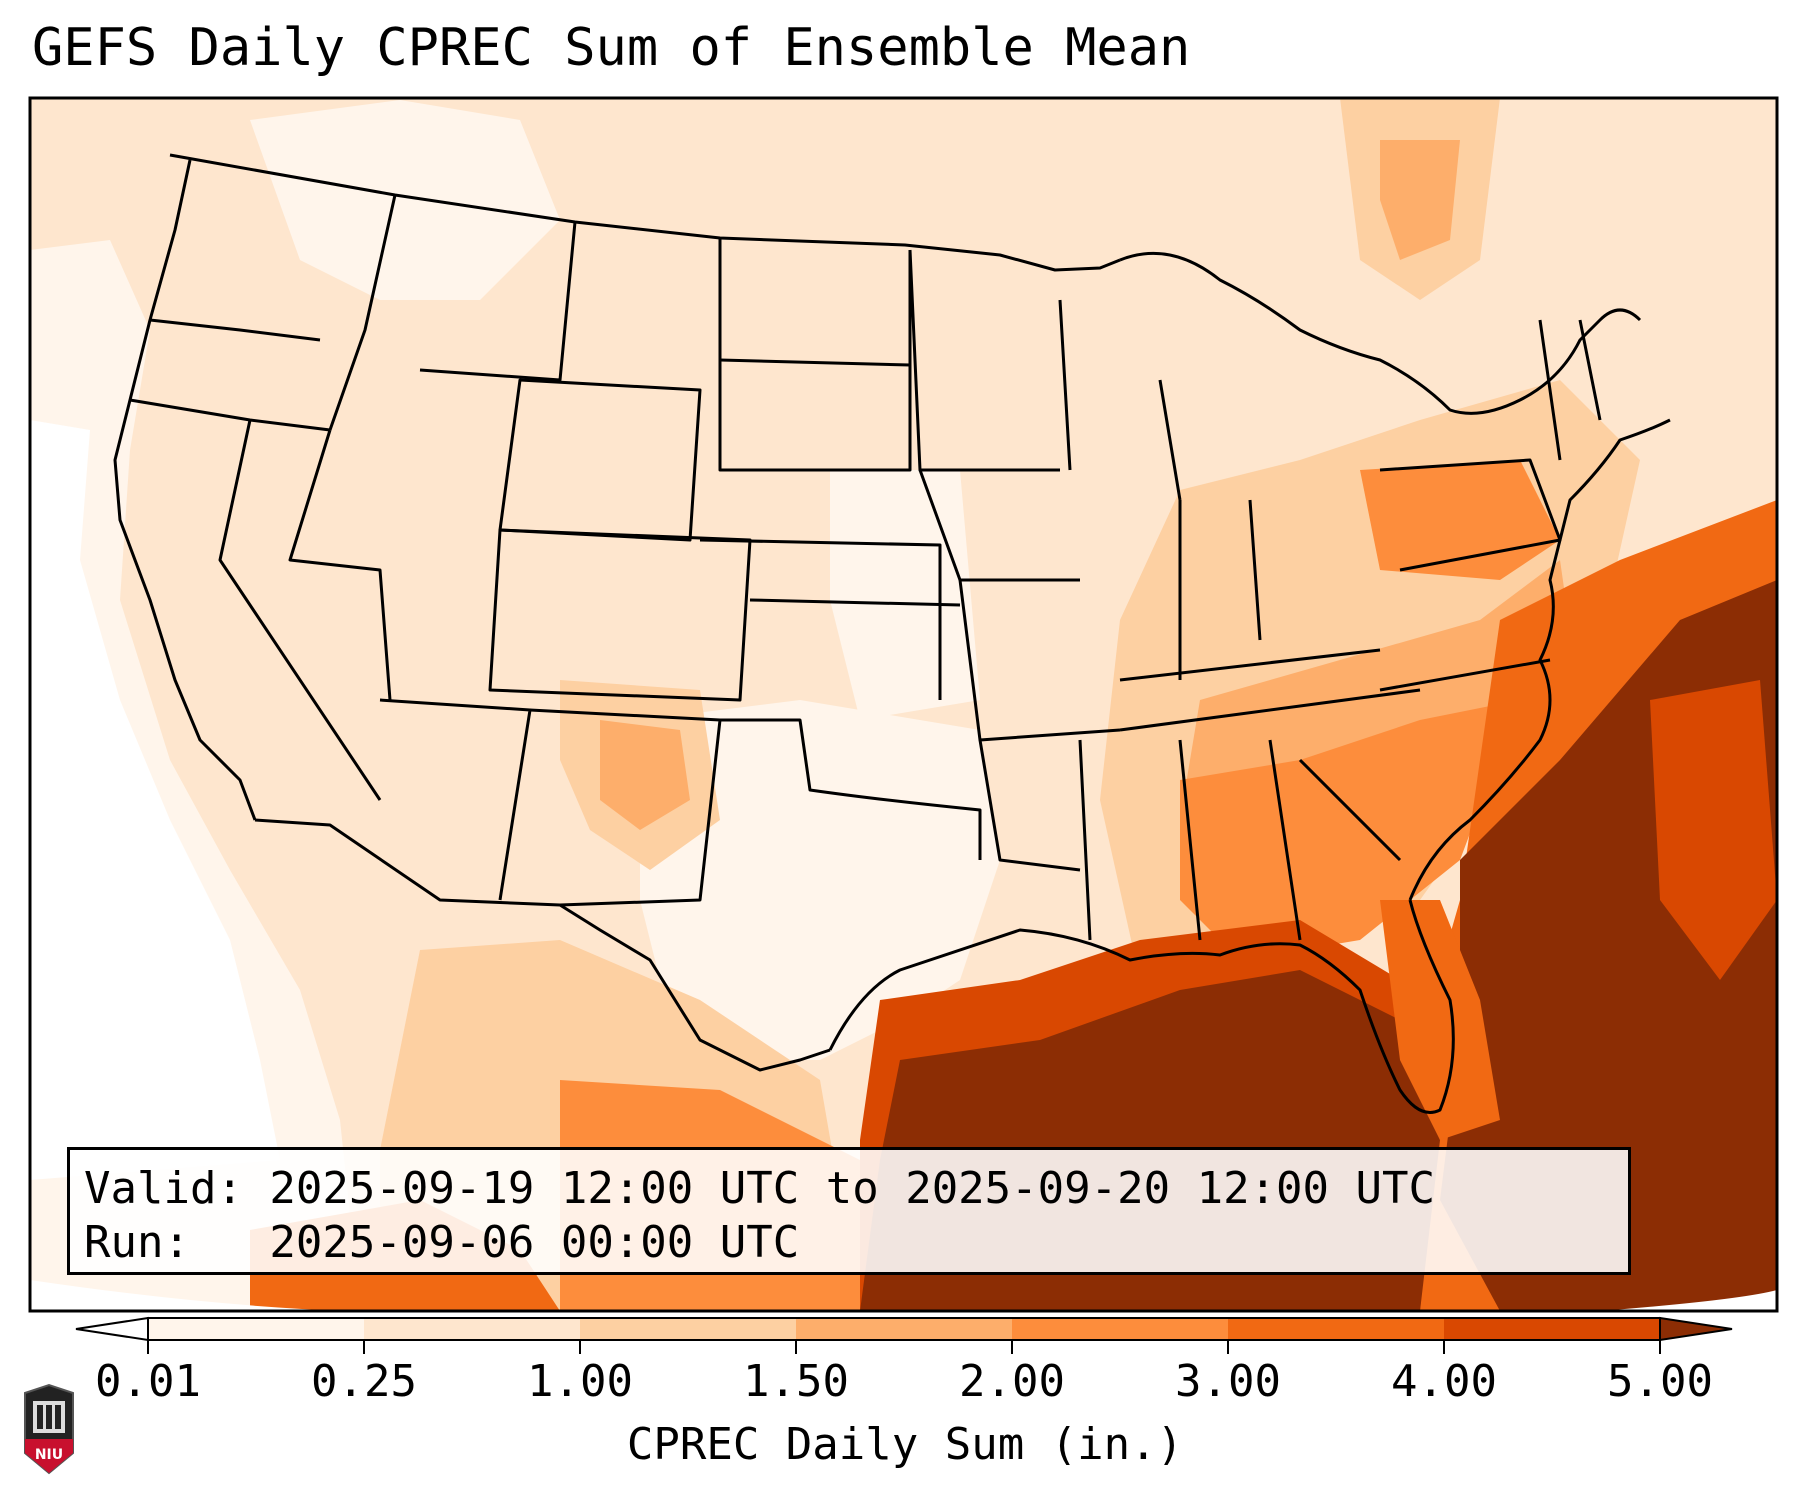 The height and width of the screenshot is (1500, 1803). Describe the element at coordinates (1120, 400) in the screenshot. I see `wi-mi-line` at that location.